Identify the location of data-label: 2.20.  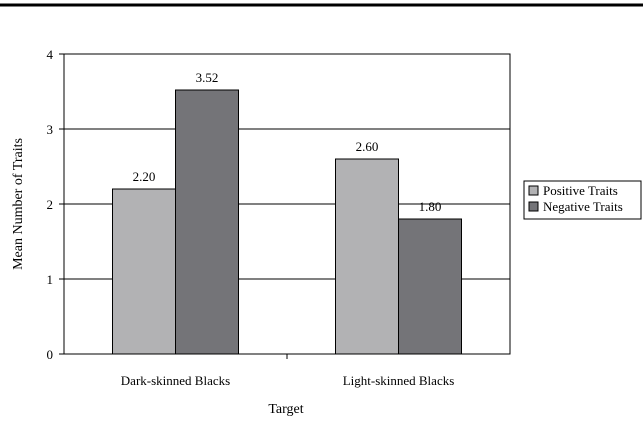
(144, 176).